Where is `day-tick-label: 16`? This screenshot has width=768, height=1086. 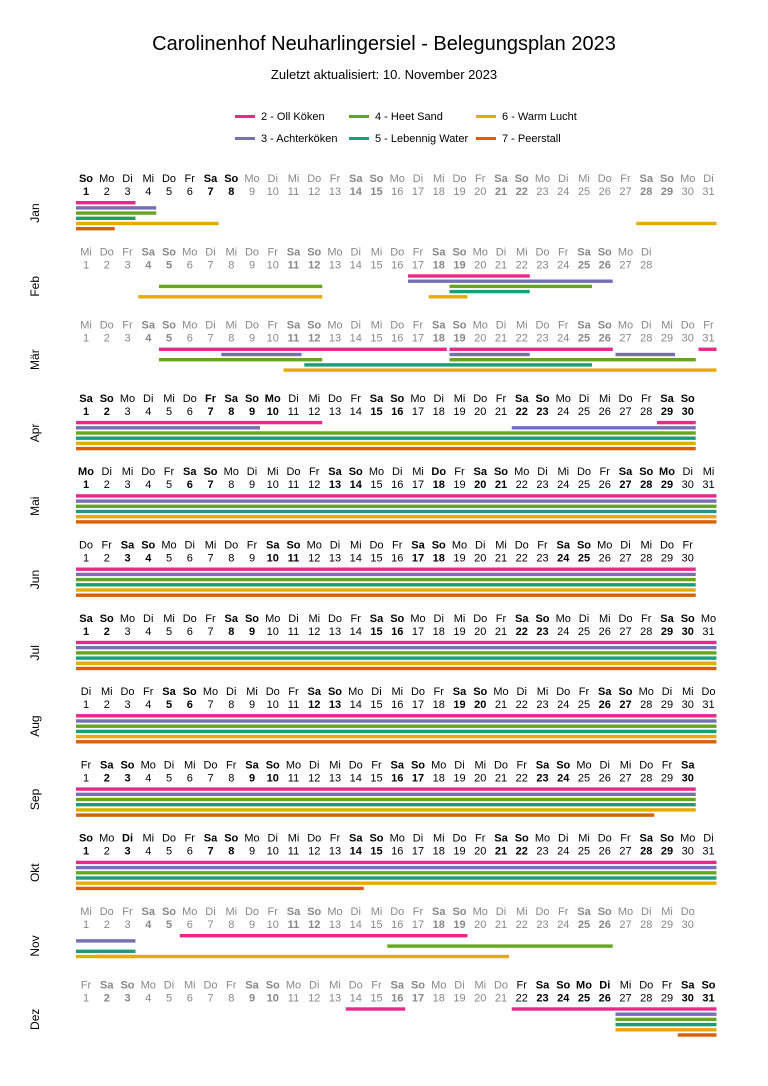 day-tick-label: 16 is located at coordinates (397, 485).